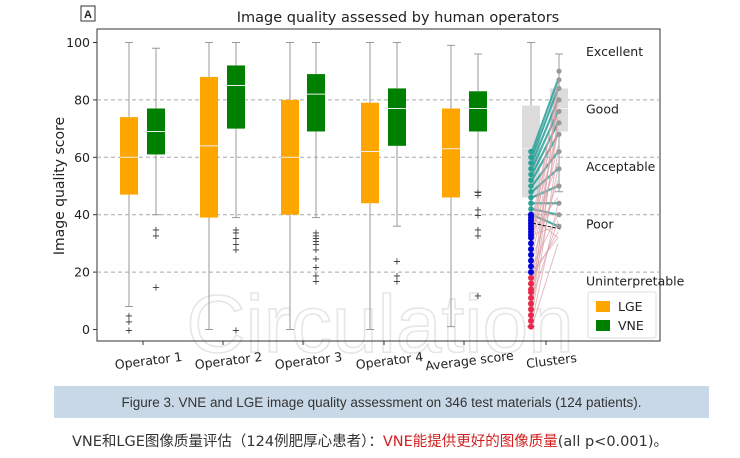 Image resolution: width=740 pixels, height=458 pixels. Describe the element at coordinates (82, 99) in the screenshot. I see `y-tick-label: 80` at that location.